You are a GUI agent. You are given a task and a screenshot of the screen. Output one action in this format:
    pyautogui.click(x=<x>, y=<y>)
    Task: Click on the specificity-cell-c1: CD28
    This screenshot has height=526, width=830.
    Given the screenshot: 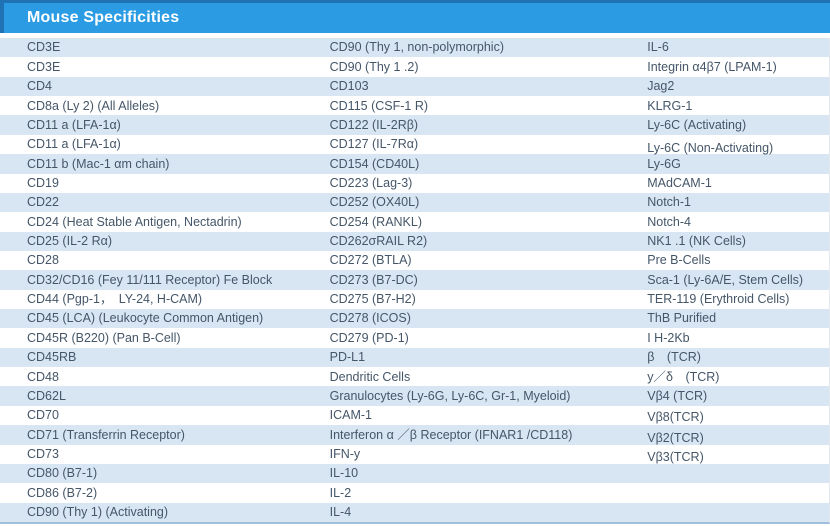 What is the action you would take?
    pyautogui.click(x=43, y=260)
    